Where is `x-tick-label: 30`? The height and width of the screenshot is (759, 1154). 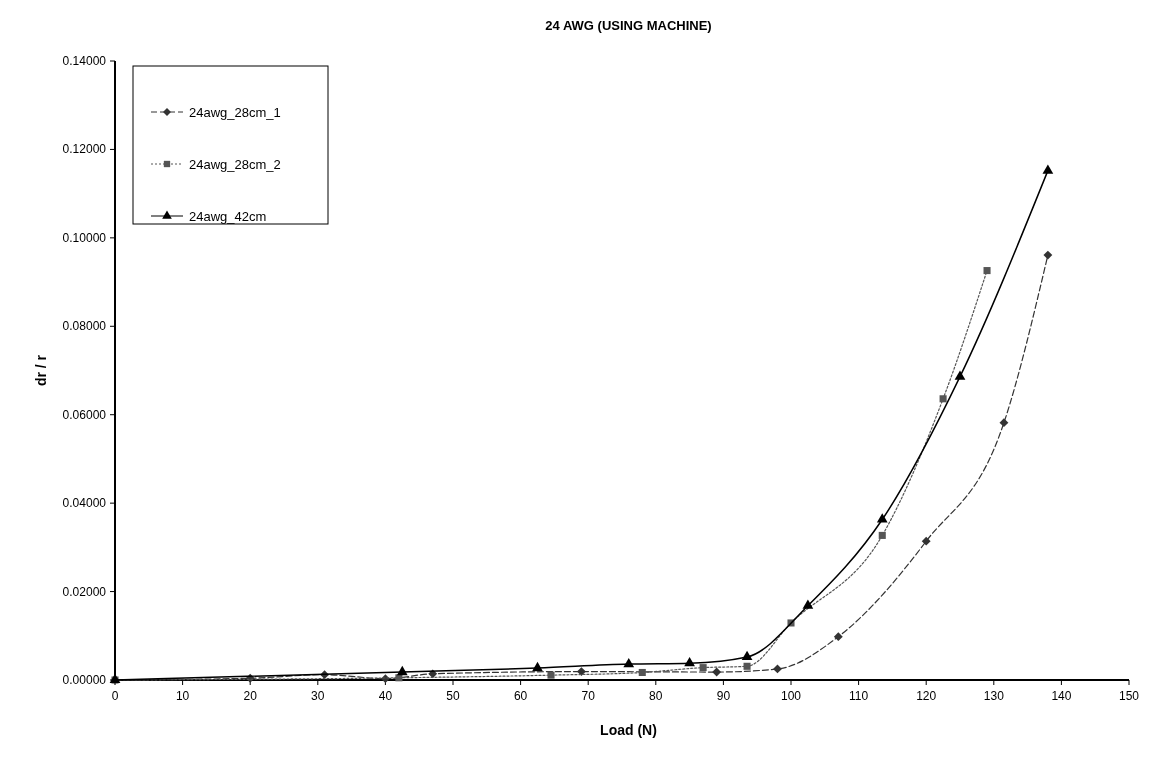
x-tick-label: 30 is located at coordinates (318, 696).